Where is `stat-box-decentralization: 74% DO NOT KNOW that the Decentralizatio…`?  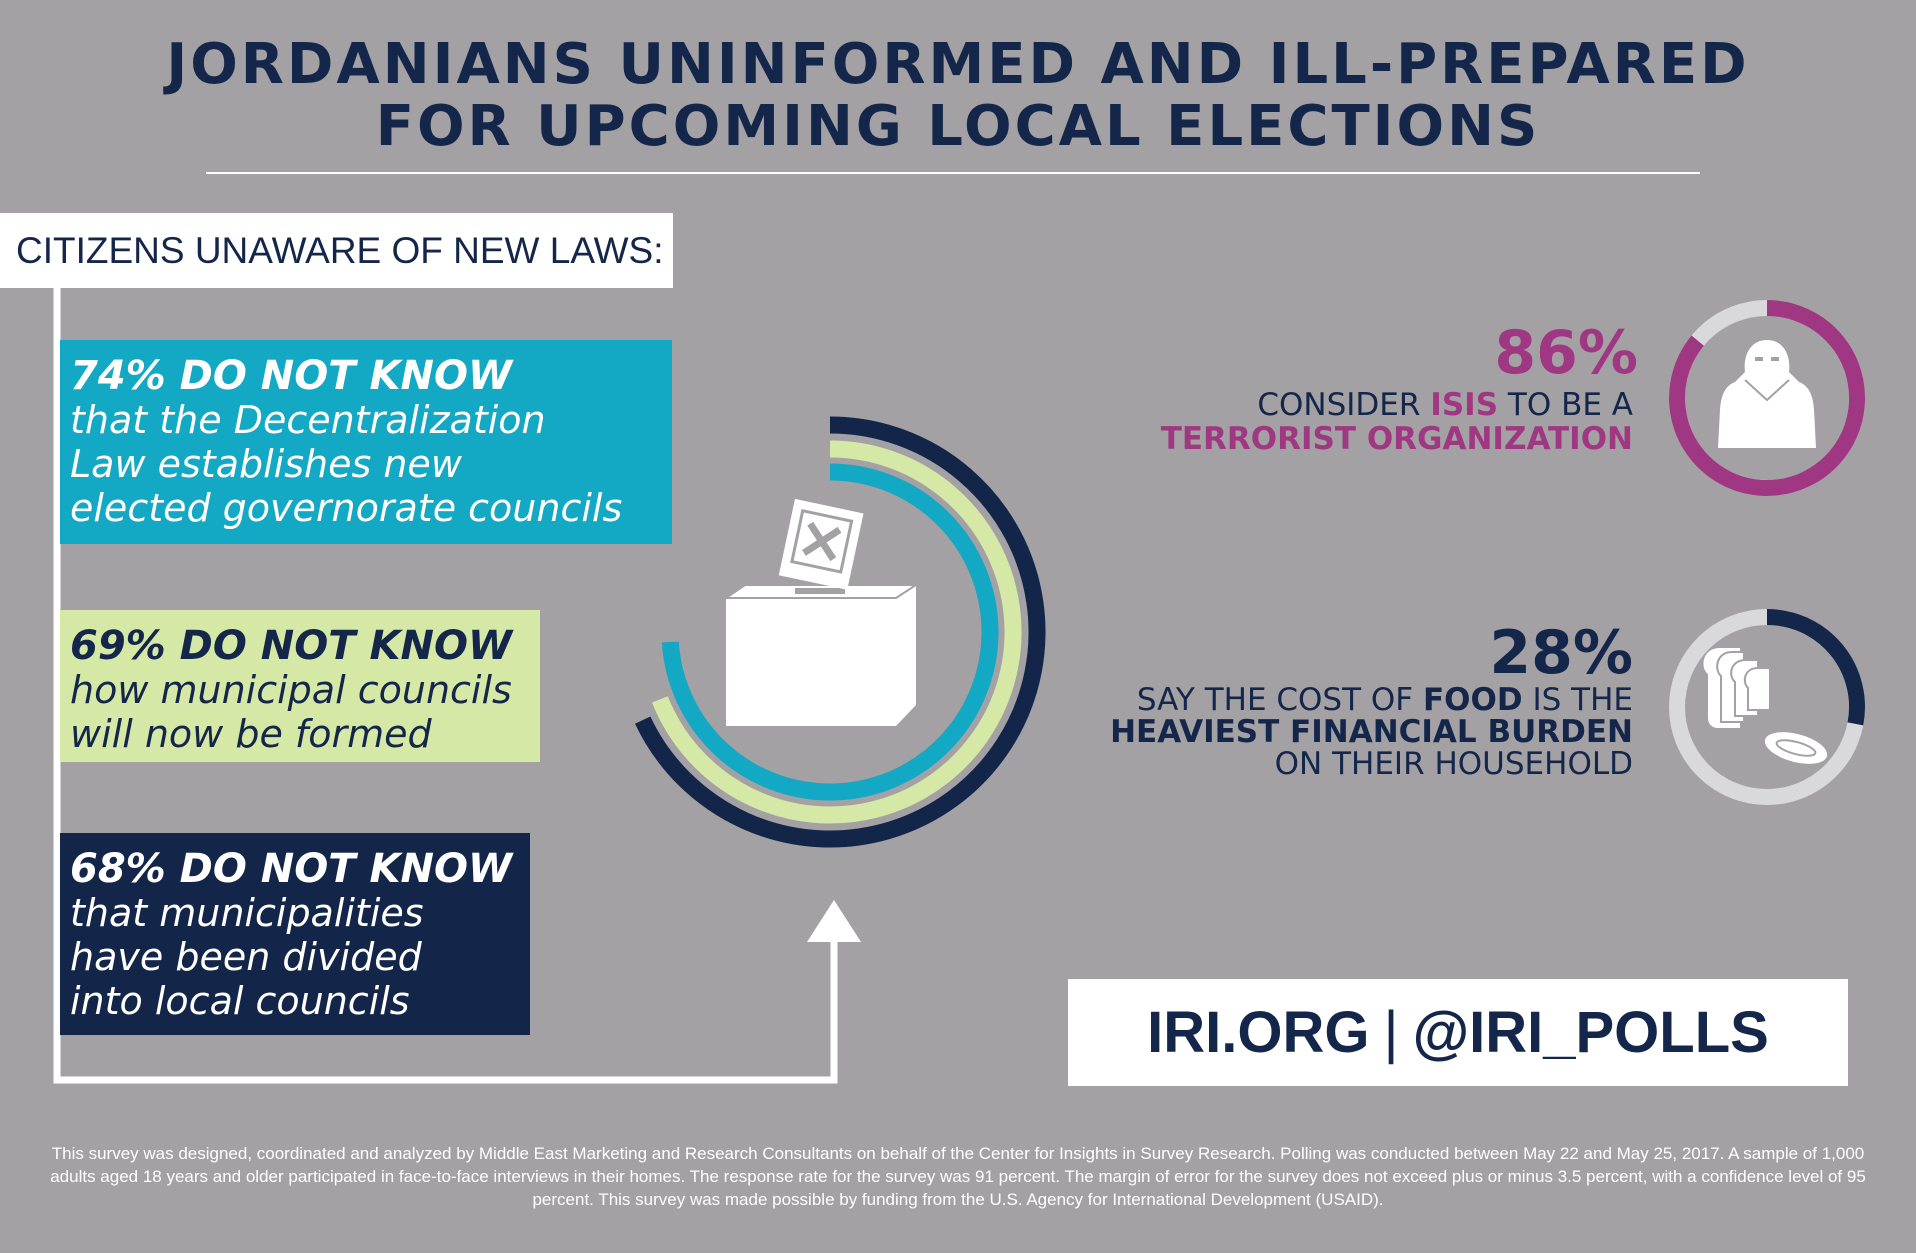 stat-box-decentralization: 74% DO NOT KNOW that the Decentralizatio… is located at coordinates (366, 442).